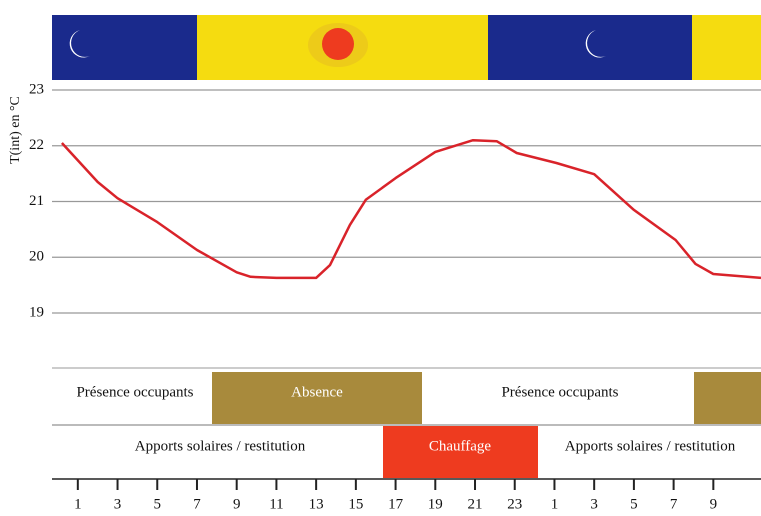 This screenshot has width=761, height=516. Describe the element at coordinates (317, 392) in the screenshot. I see `occupancy-label: Absence` at that location.